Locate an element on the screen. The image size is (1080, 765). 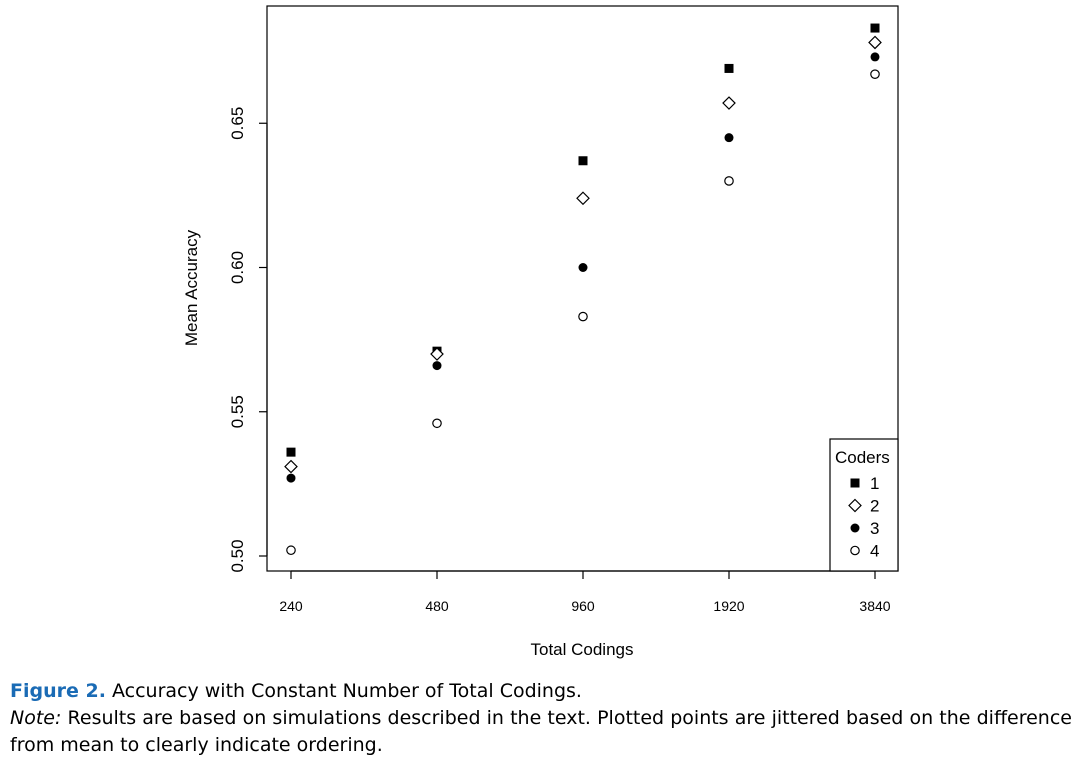
y-tick-label: 0.50 is located at coordinates (237, 555).